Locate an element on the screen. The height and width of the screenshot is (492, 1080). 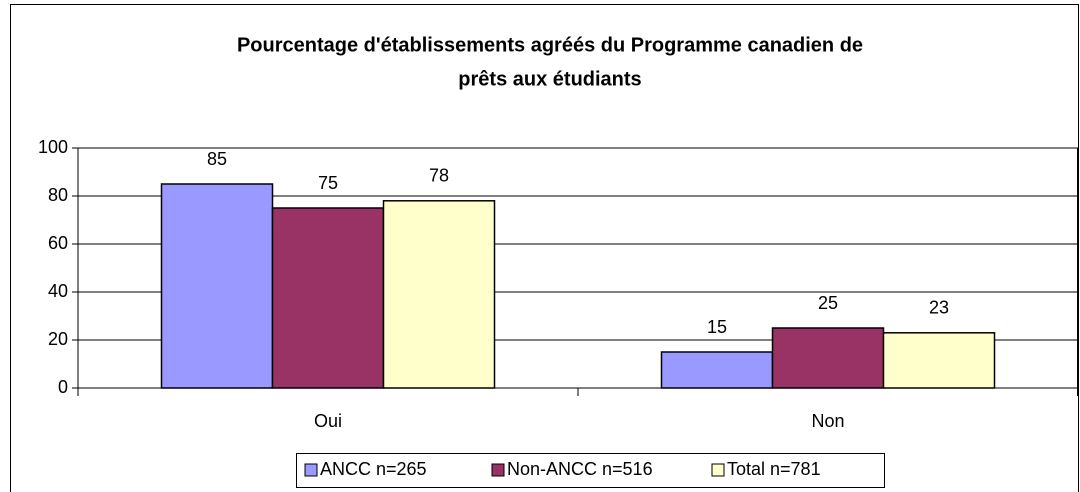
x-tick-label: Oui is located at coordinates (328, 421).